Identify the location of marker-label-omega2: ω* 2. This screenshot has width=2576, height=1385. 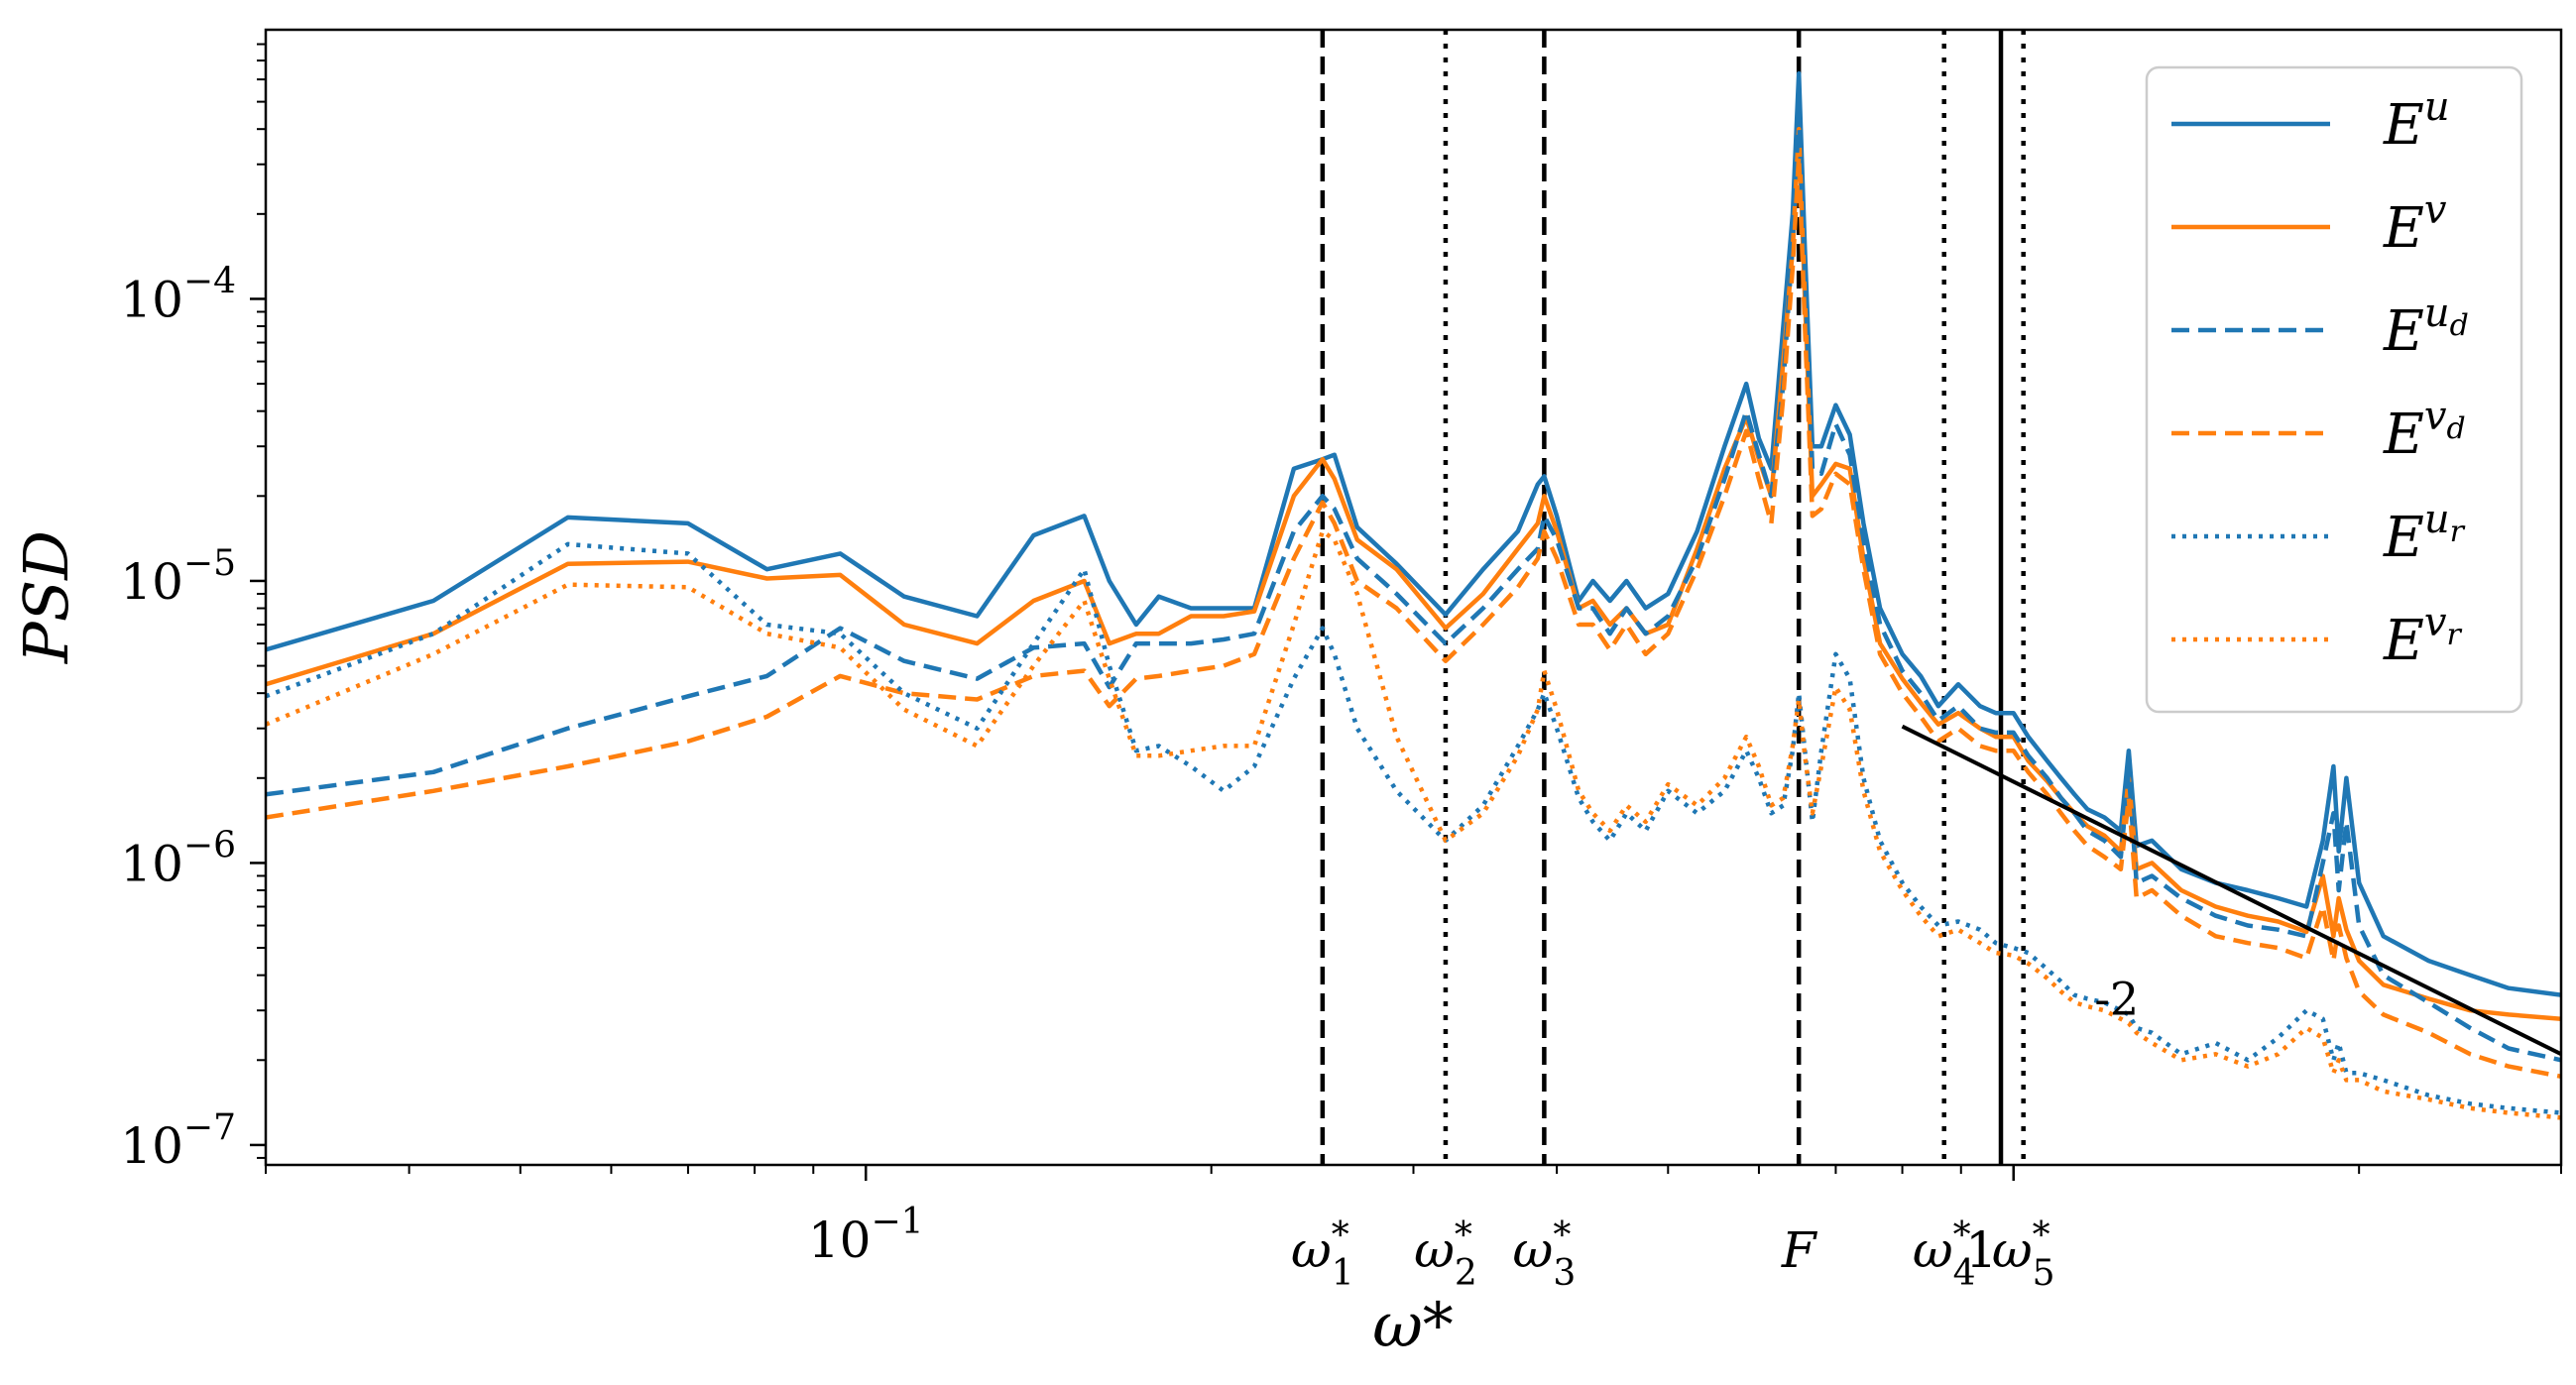
(1445, 1254).